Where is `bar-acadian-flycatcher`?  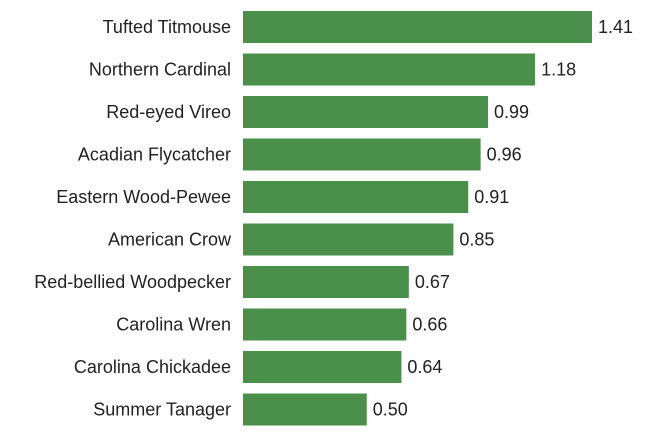
bar-acadian-flycatcher is located at coordinates (362, 154).